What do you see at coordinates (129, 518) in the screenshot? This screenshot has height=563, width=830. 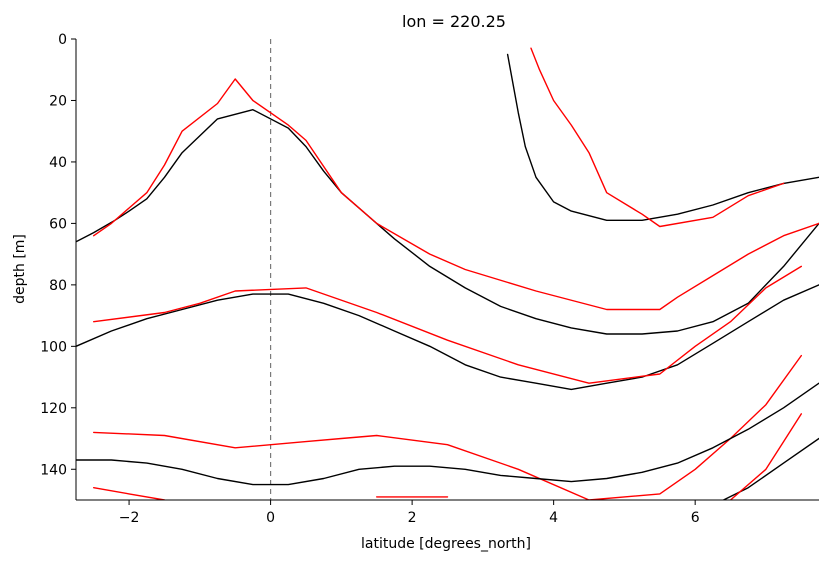 I see `x-tick-label: −2` at bounding box center [129, 518].